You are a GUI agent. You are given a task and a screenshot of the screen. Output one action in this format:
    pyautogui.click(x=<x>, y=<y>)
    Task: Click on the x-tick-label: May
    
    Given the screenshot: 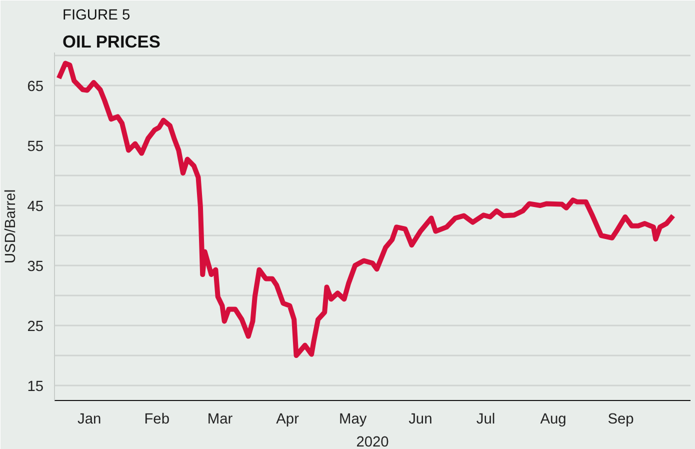 What is the action you would take?
    pyautogui.click(x=353, y=420)
    